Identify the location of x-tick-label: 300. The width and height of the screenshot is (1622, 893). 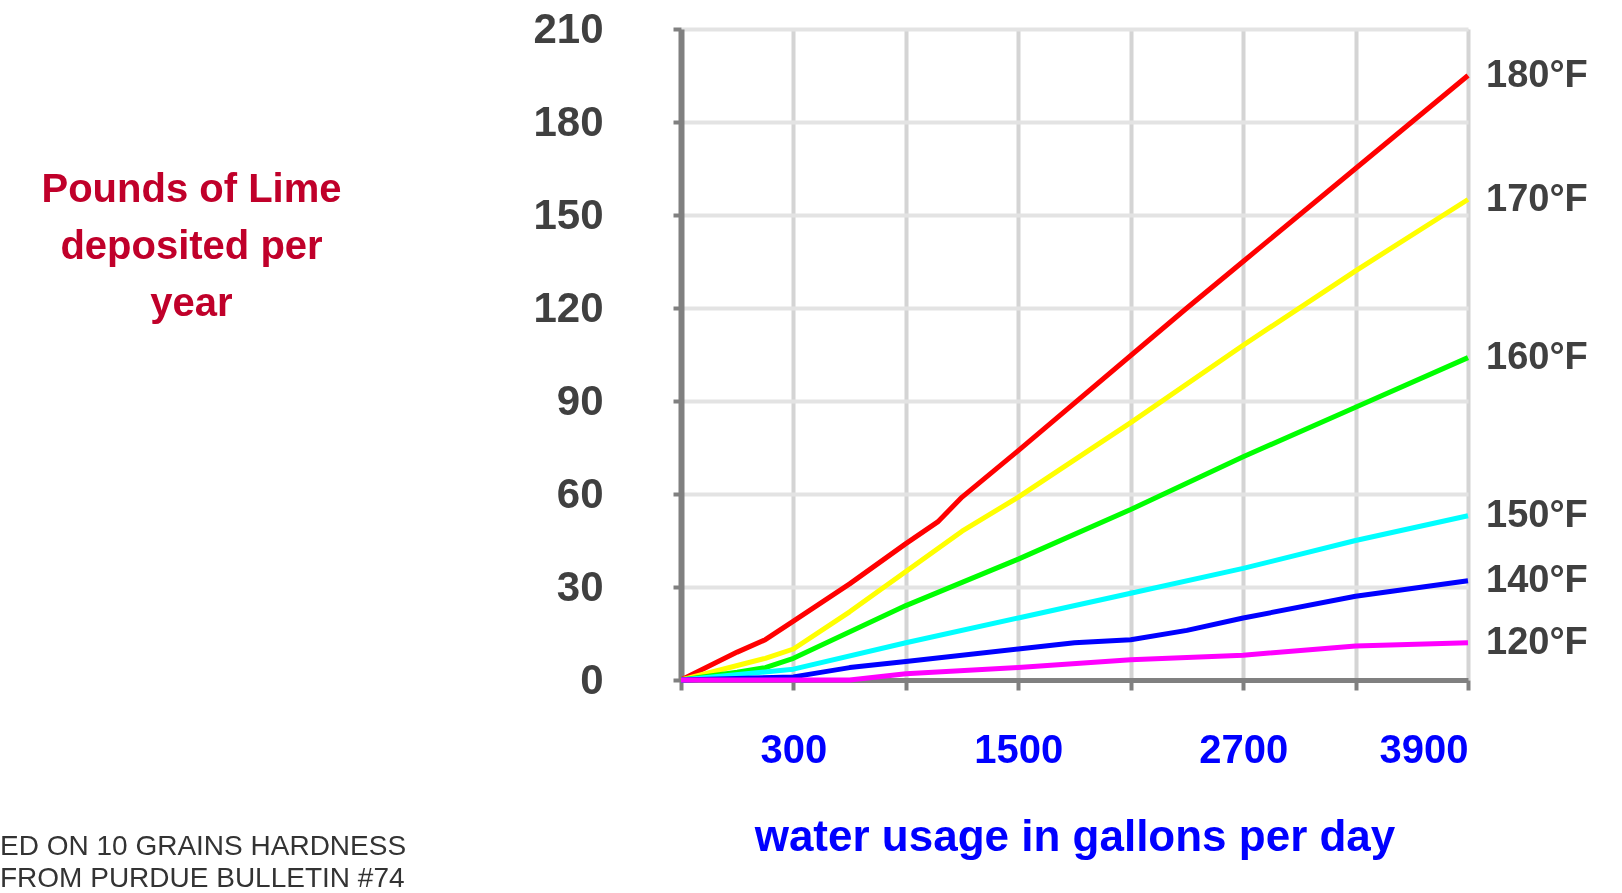
(794, 748).